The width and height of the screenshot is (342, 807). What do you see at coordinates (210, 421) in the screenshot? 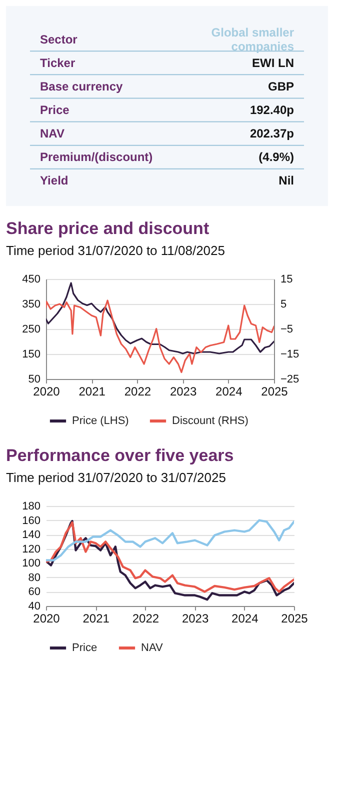
I see `legend-label: Discount (RHS)` at bounding box center [210, 421].